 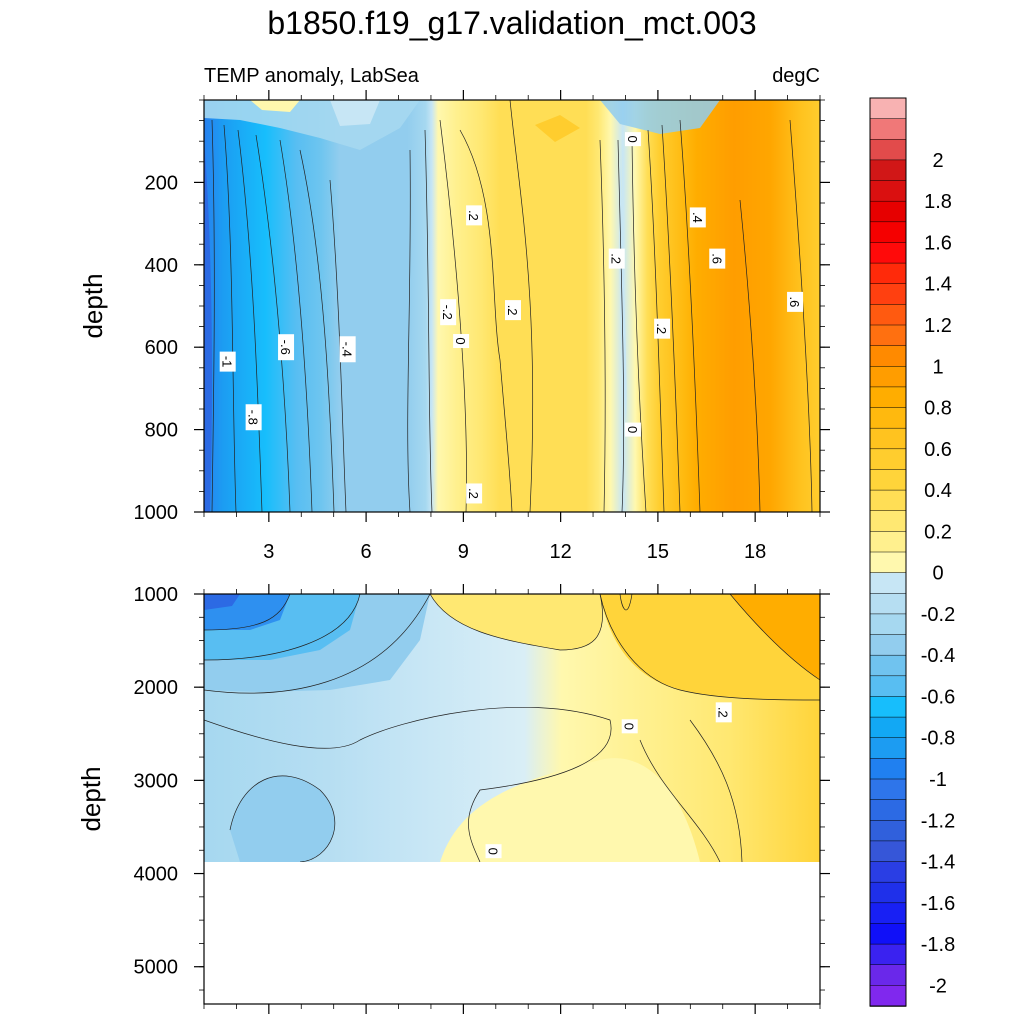 I want to click on x-tick-label: 9, so click(x=463, y=552).